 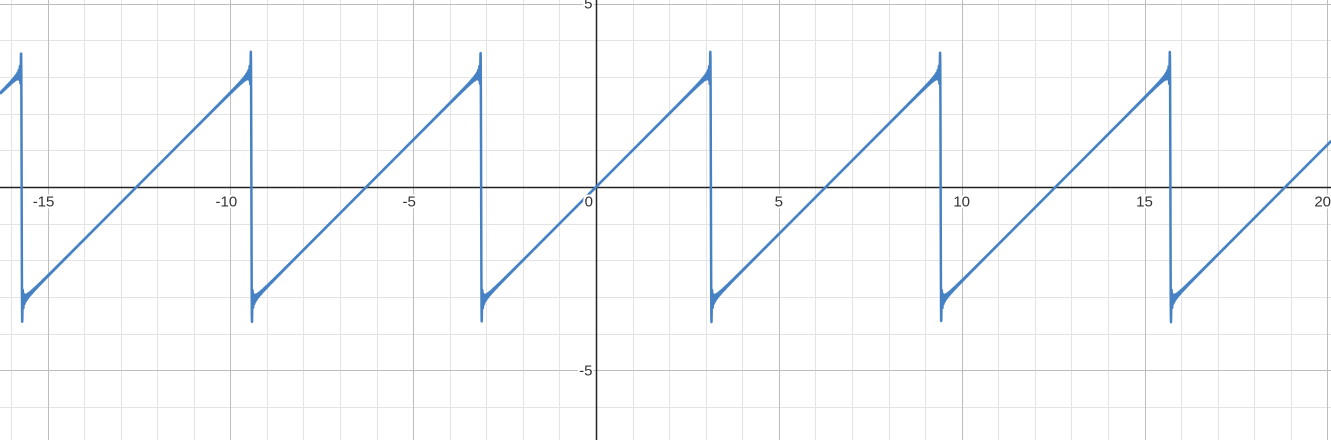 I want to click on x-tick-label: 10, so click(x=961, y=202).